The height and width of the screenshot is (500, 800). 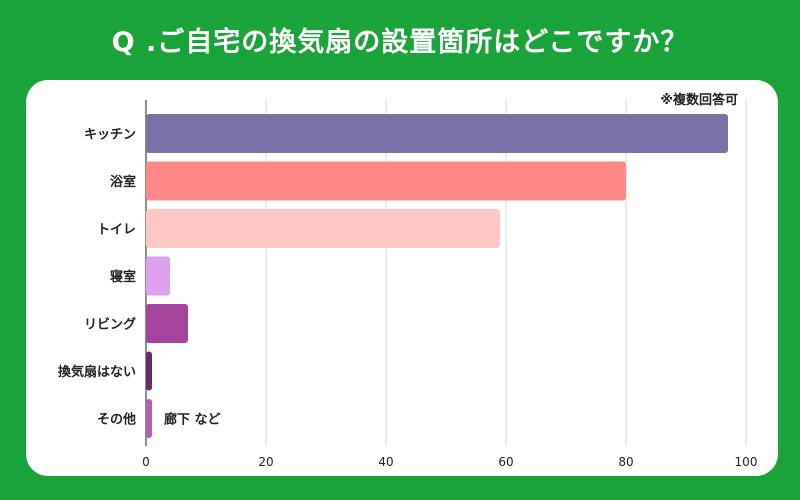 I want to click on x-tick-label: 20, so click(x=265, y=462).